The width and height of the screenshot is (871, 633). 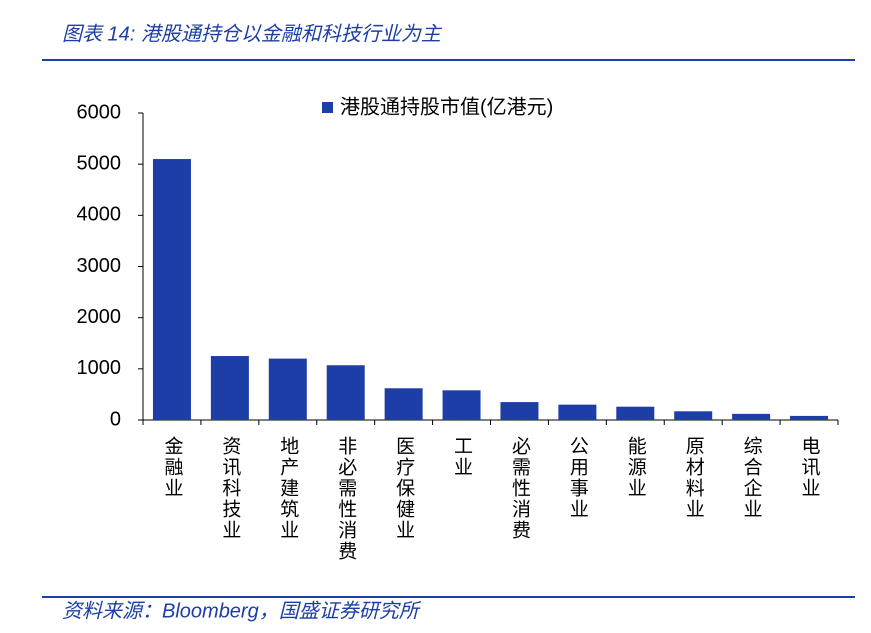 What do you see at coordinates (242, 611) in the screenshot?
I see `source-note: 资料来源：Bloomberg，国盛证券研究所` at bounding box center [242, 611].